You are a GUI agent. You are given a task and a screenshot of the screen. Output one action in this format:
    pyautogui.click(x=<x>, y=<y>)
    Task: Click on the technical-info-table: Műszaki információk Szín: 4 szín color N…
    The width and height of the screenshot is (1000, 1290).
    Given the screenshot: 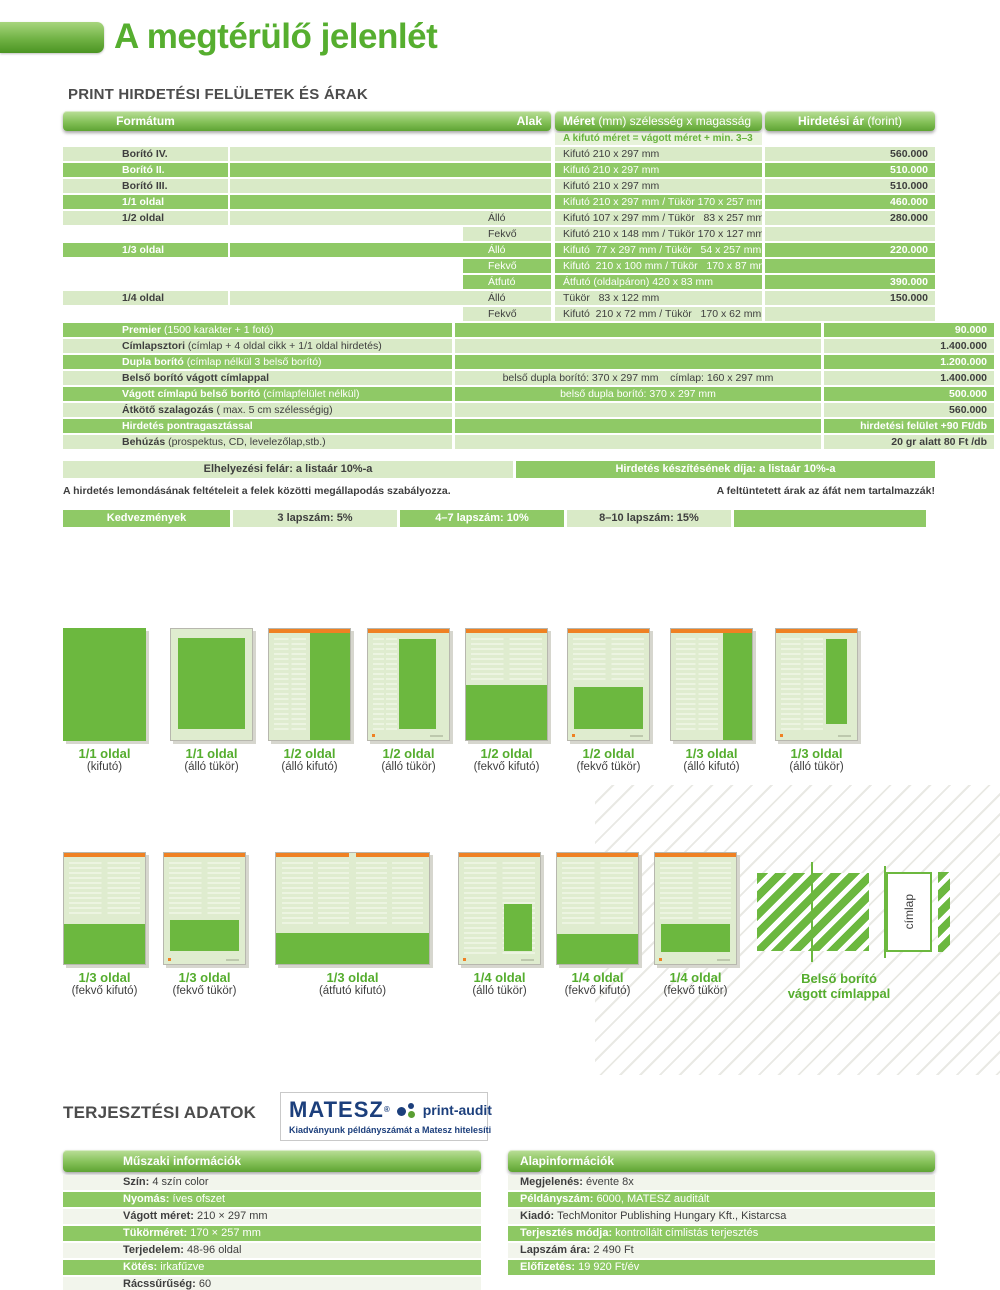 What is the action you would take?
    pyautogui.click(x=272, y=1220)
    